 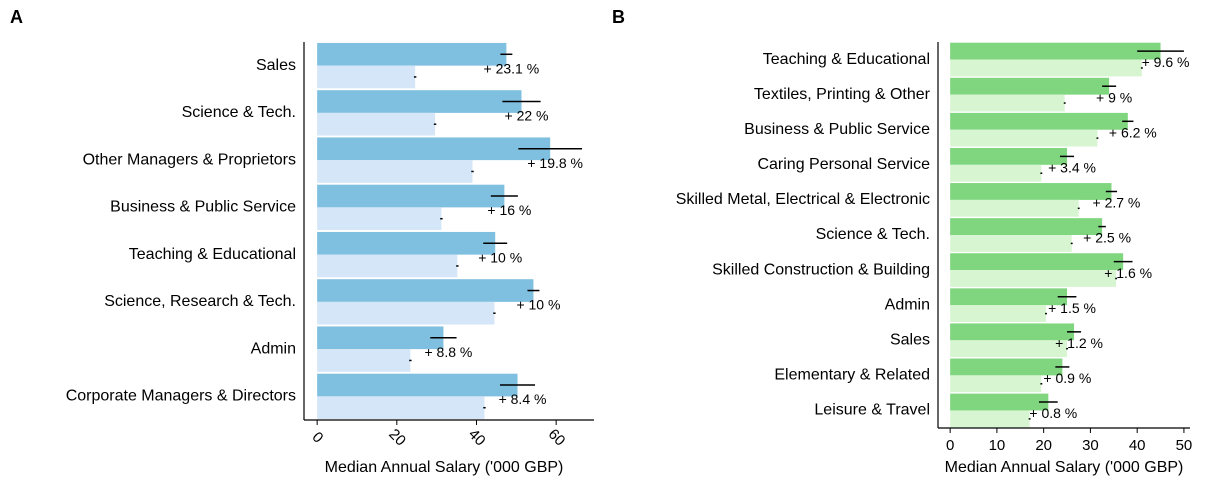 What do you see at coordinates (512, 68) in the screenshot?
I see `difference-label: + 23.1 %` at bounding box center [512, 68].